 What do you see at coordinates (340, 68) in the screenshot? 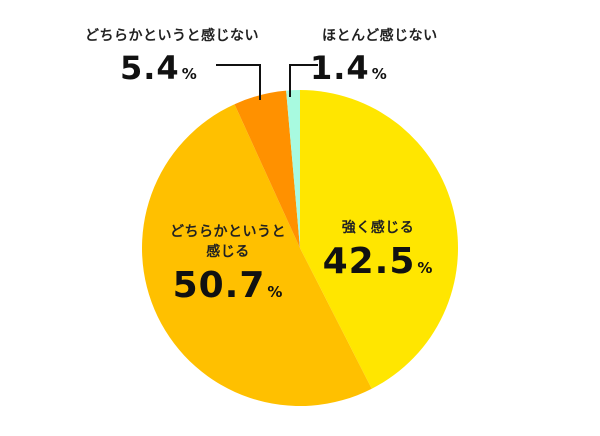
I see `value-number: 1.4` at bounding box center [340, 68].